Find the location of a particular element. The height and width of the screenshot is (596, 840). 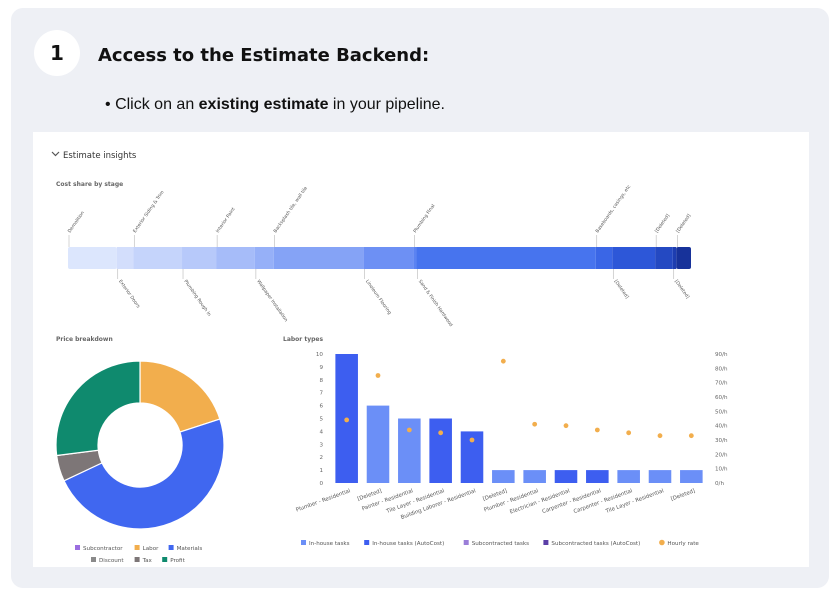

x-tick-label: [Deleted] is located at coordinates (683, 495).